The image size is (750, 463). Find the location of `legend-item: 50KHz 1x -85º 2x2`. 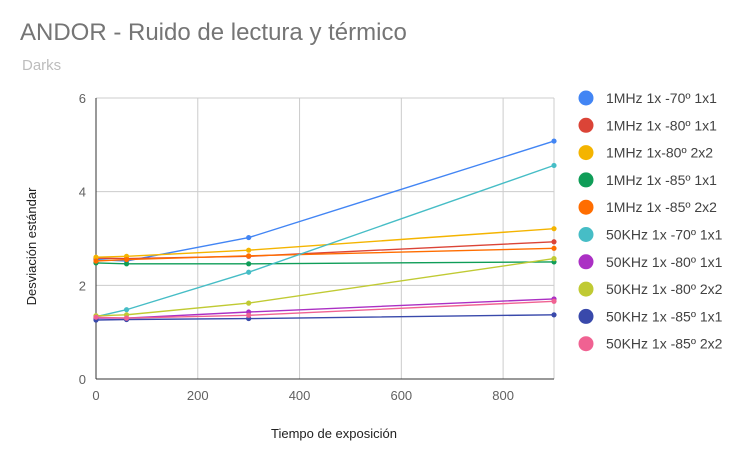

legend-item: 50KHz 1x -85º 2x2 is located at coordinates (650, 344).